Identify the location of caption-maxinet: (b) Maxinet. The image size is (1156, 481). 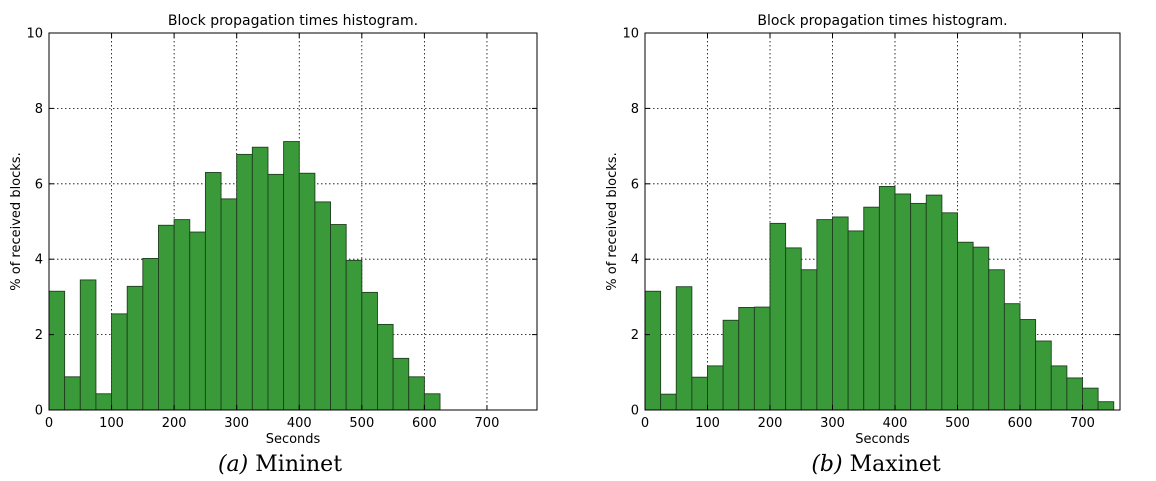
(876, 464).